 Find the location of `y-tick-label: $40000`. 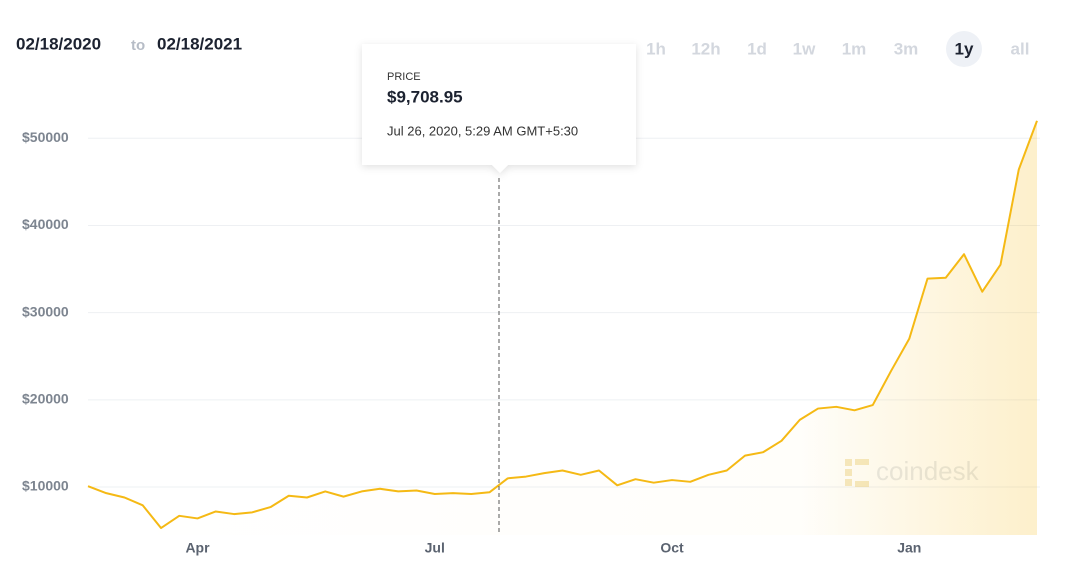

y-tick-label: $40000 is located at coordinates (45, 224).